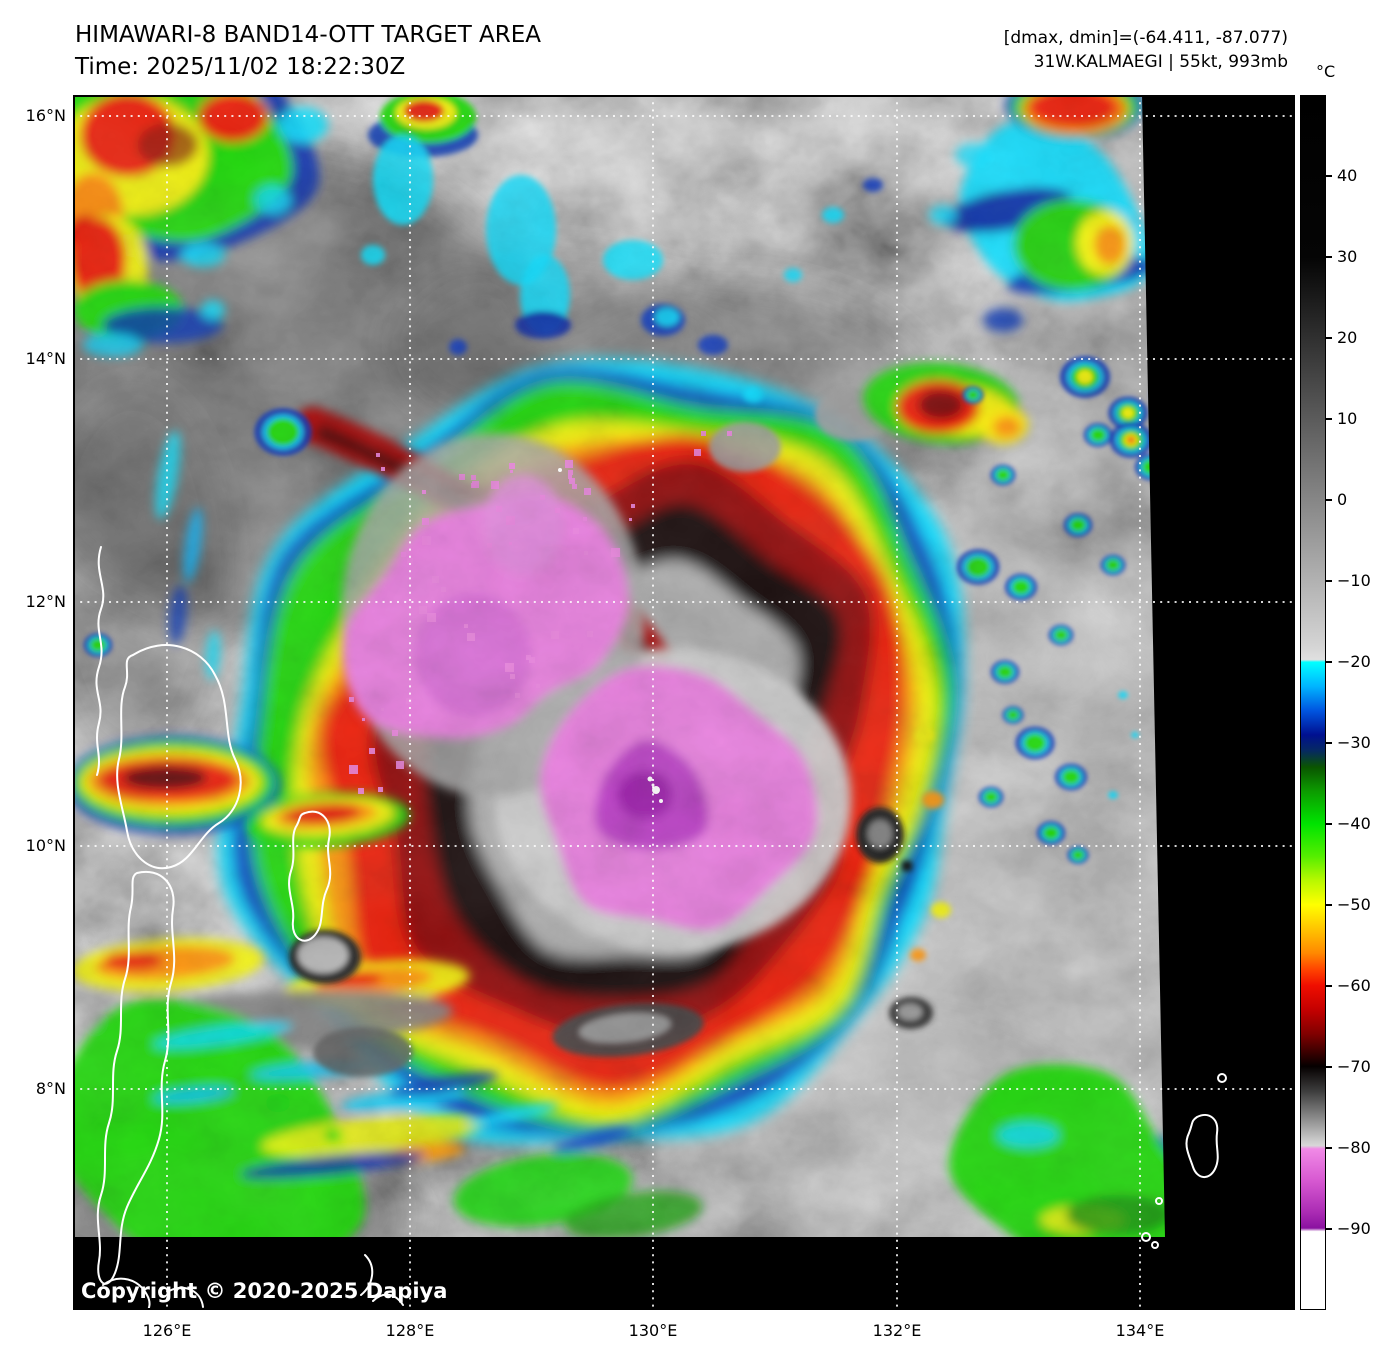 The image size is (1390, 1359). What do you see at coordinates (1354, 580) in the screenshot?
I see `colorbar-tick-label: −10` at bounding box center [1354, 580].